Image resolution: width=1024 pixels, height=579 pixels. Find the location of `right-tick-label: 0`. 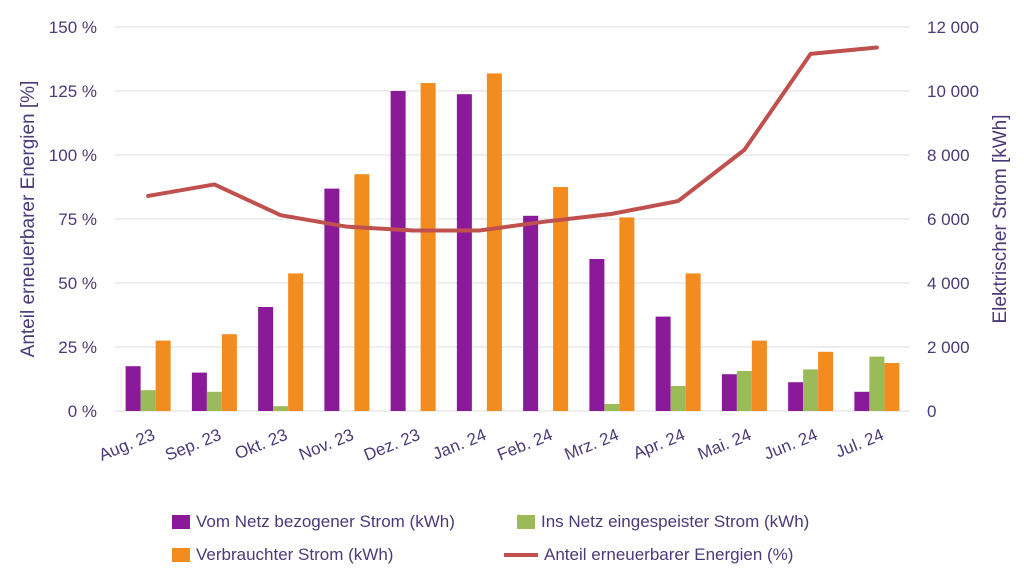

right-tick-label: 0 is located at coordinates (931, 411).